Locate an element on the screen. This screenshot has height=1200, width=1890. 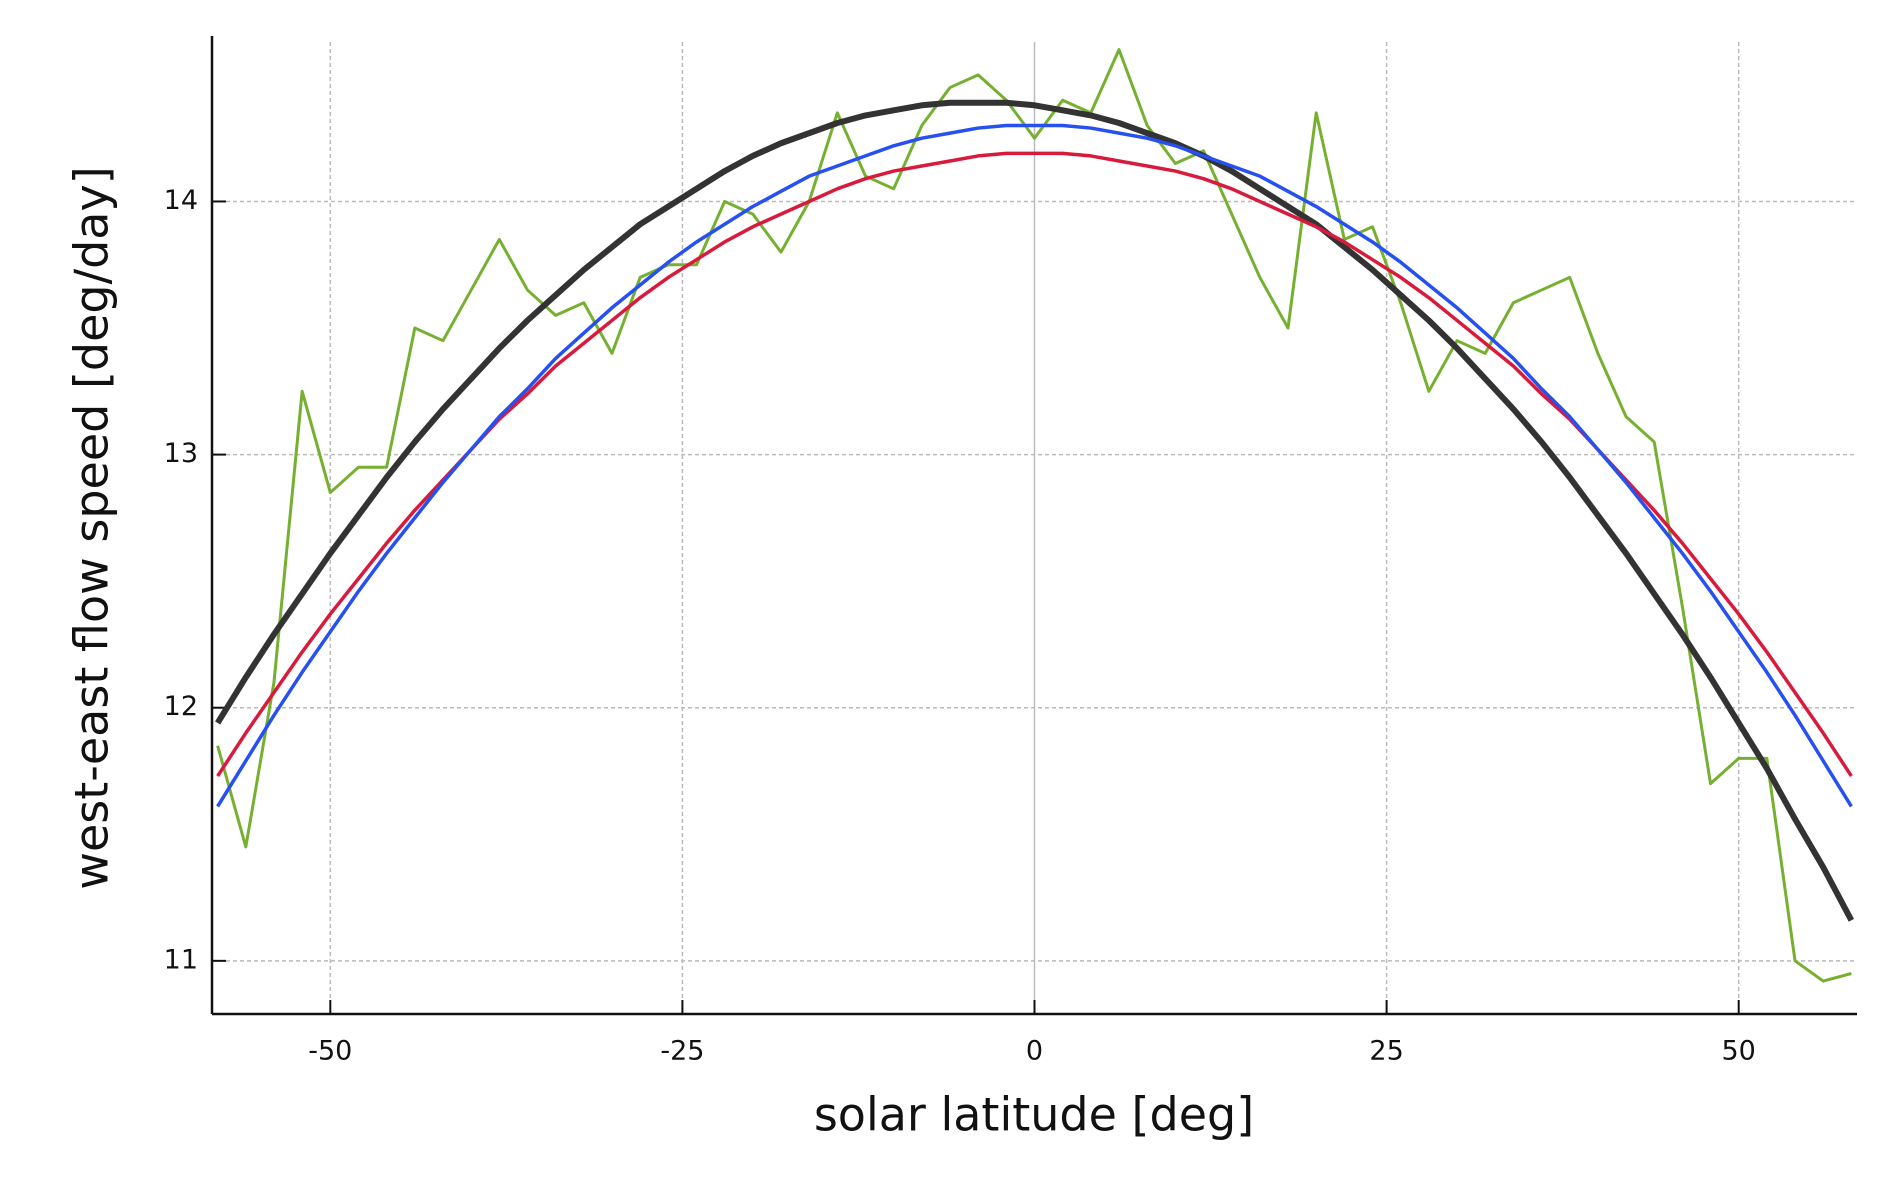
x-tick-label: 50 is located at coordinates (1739, 1051).